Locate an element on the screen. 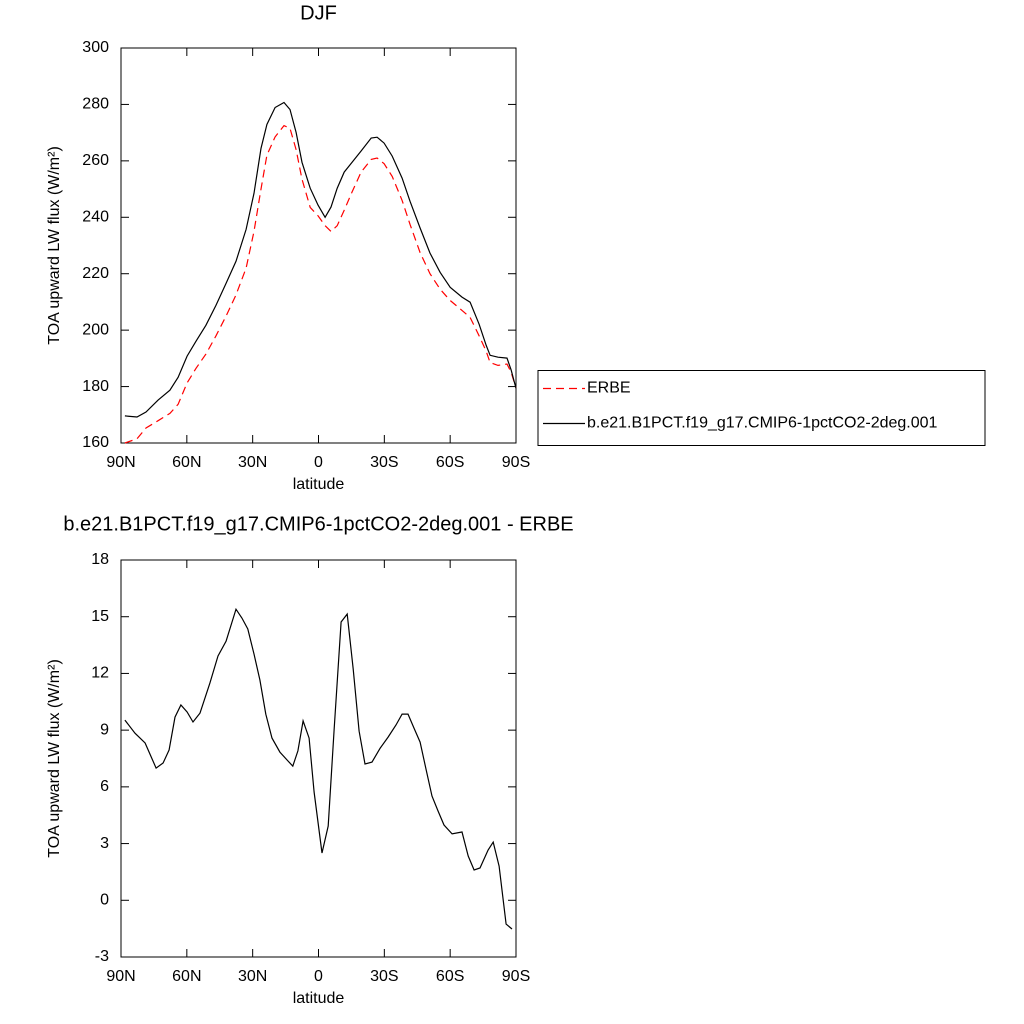  legend-label: ERBE is located at coordinates (609, 388).